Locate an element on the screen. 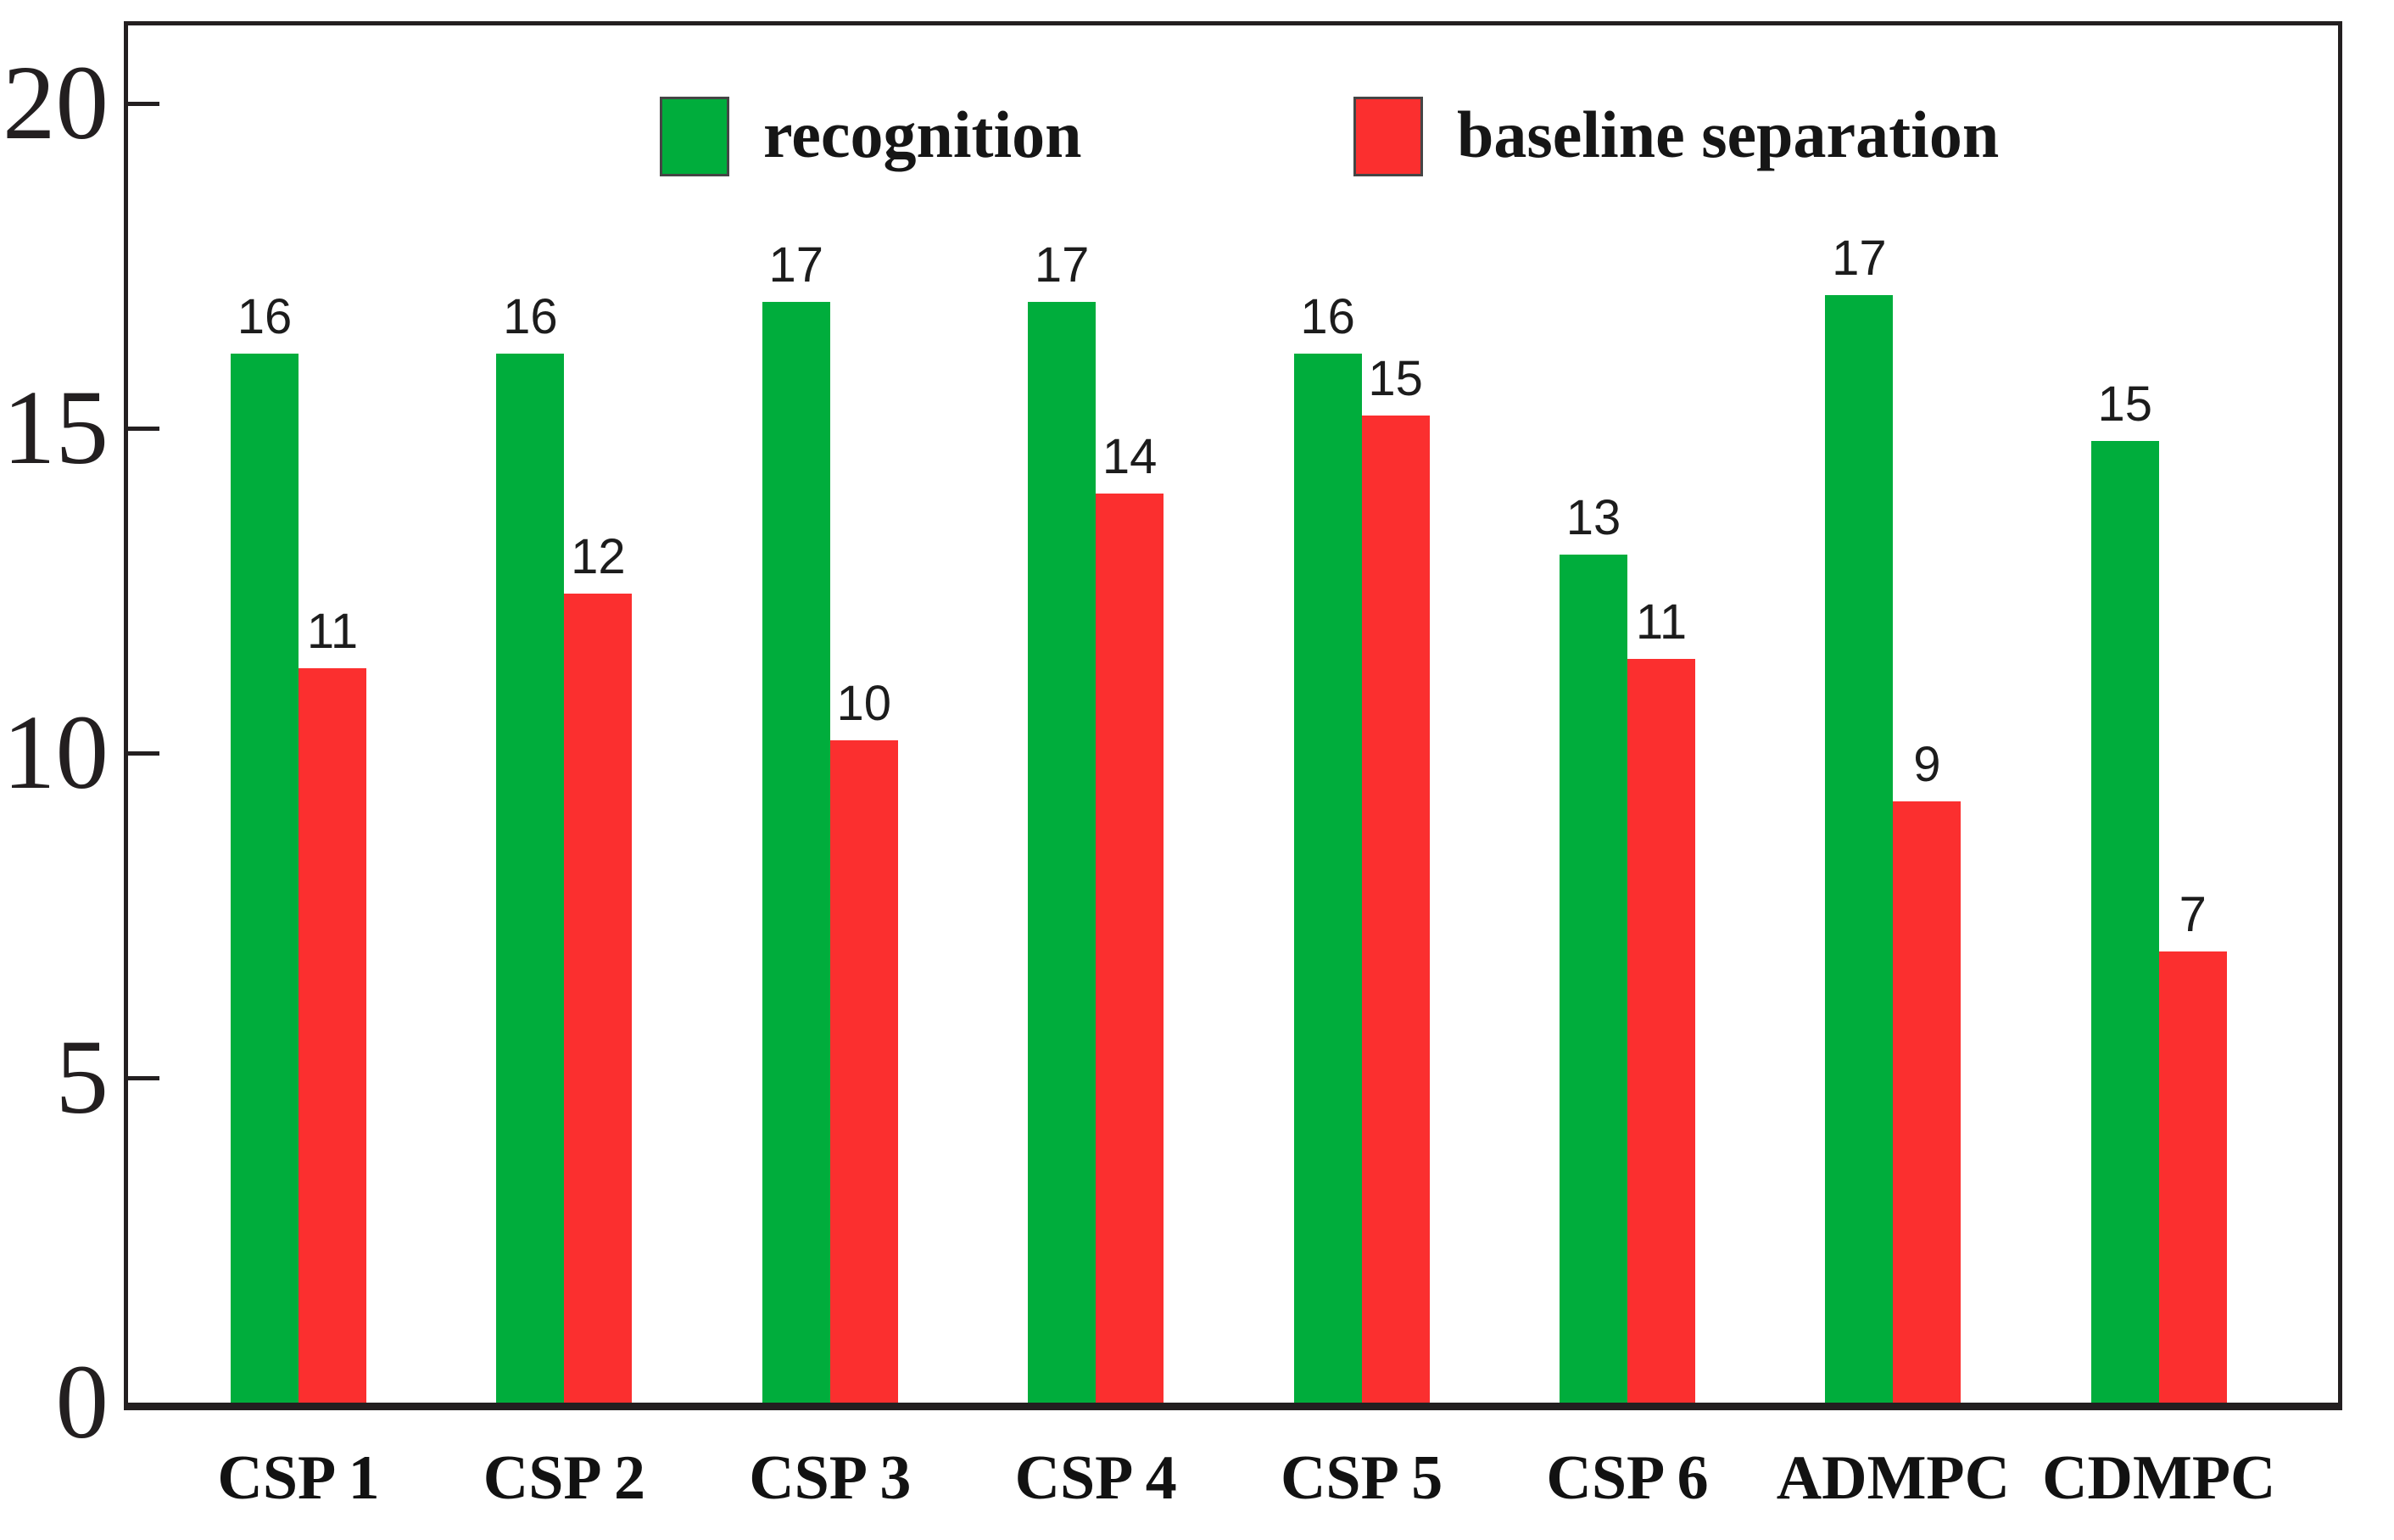 This screenshot has height=1540, width=2394. x-axis-category-label: ADMPC is located at coordinates (1893, 1478).